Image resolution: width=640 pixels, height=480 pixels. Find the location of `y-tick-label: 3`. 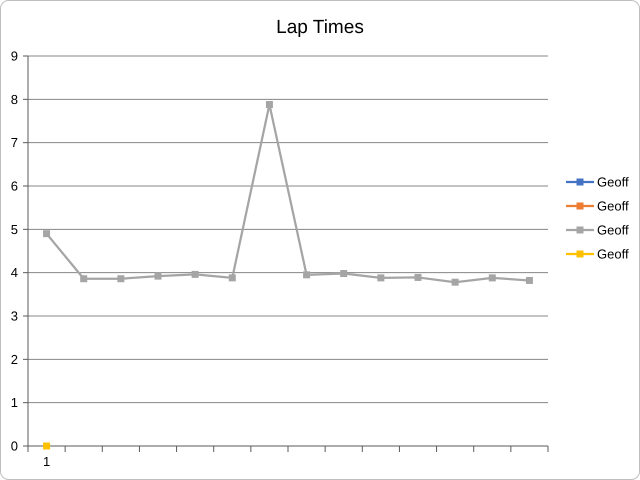

y-tick-label: 3 is located at coordinates (14, 316).